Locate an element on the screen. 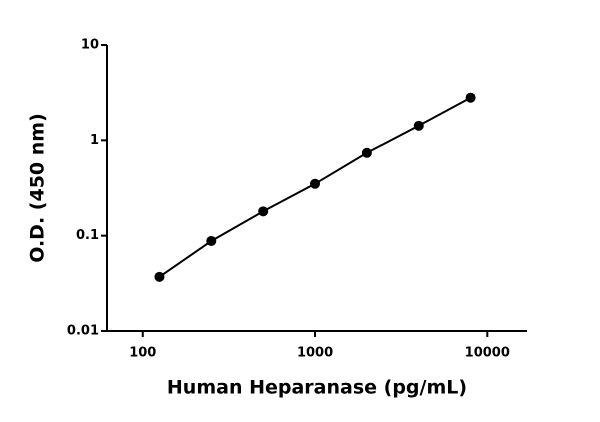 This screenshot has height=422, width=600. x-tick-label: 10000 is located at coordinates (487, 353).